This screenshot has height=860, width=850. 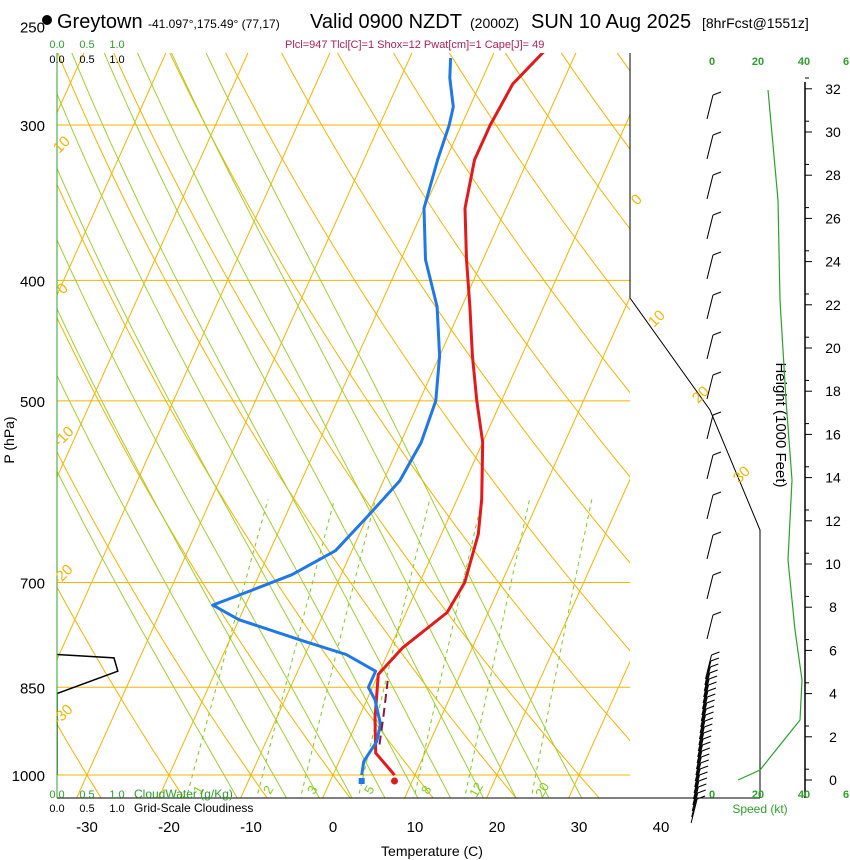 I want to click on height-tick-label: 4, so click(x=833, y=694).